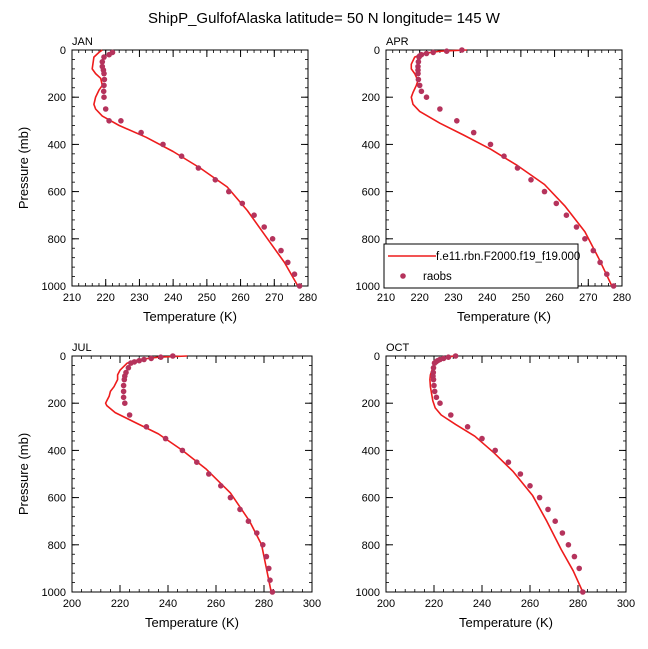 This screenshot has width=648, height=649. What do you see at coordinates (72, 298) in the screenshot?
I see `x-tick-label: 210` at bounding box center [72, 298].